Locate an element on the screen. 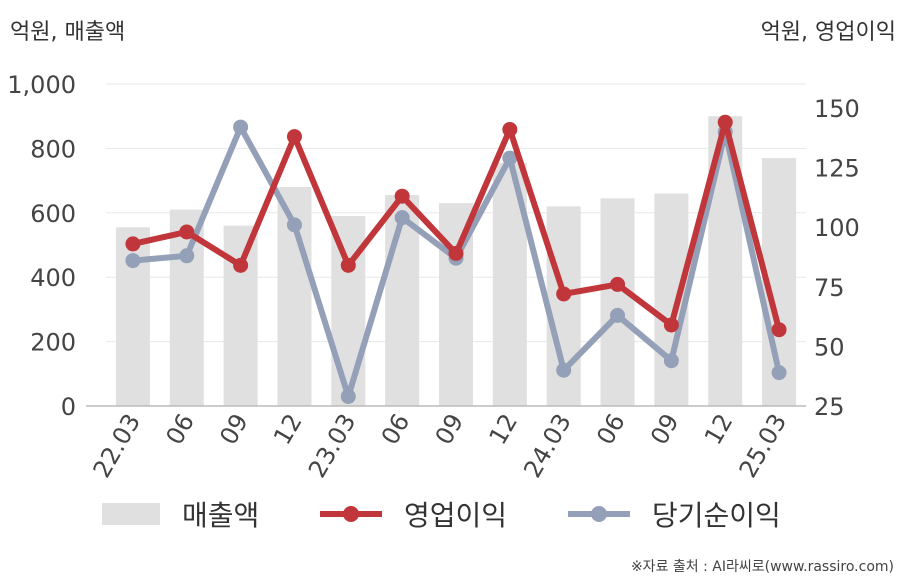  legend-swatch-operating-profit is located at coordinates (351, 514).